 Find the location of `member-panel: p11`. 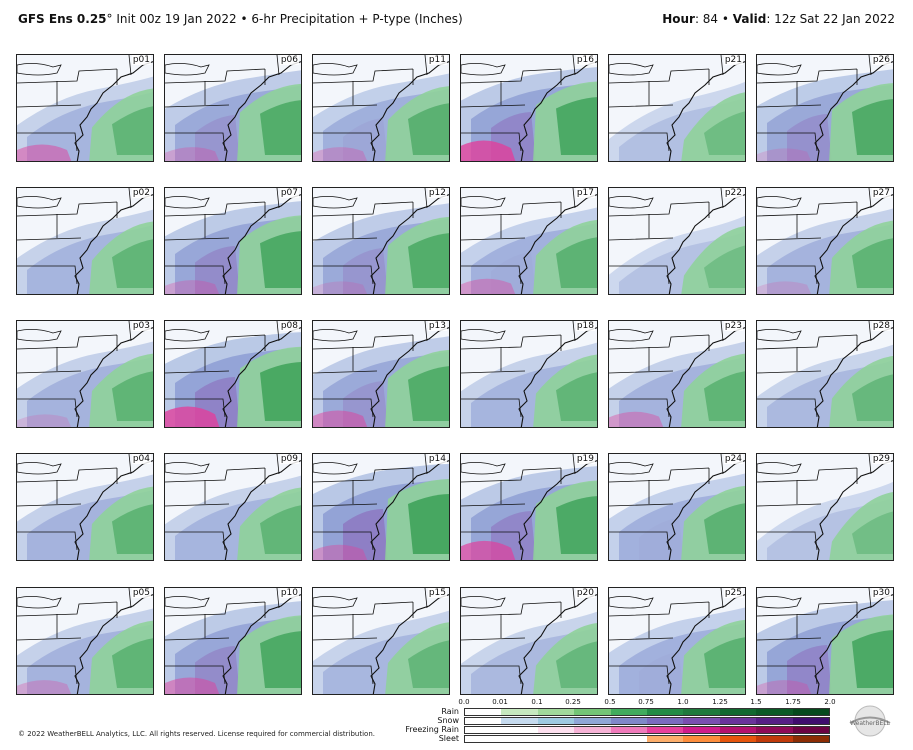

member-panel: p11 is located at coordinates (381, 108).